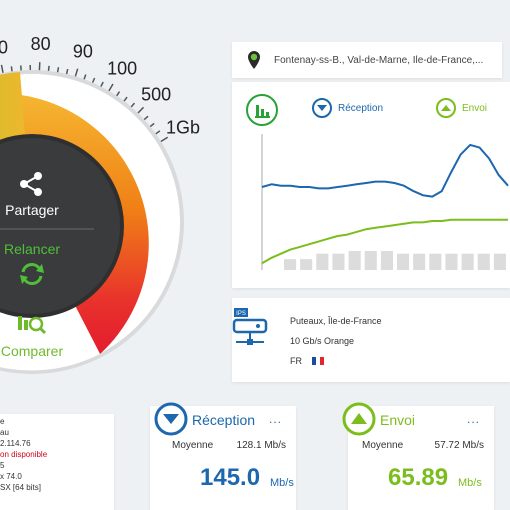 This screenshot has height=510, width=510. I want to click on share-button: Partager, so click(32, 210).